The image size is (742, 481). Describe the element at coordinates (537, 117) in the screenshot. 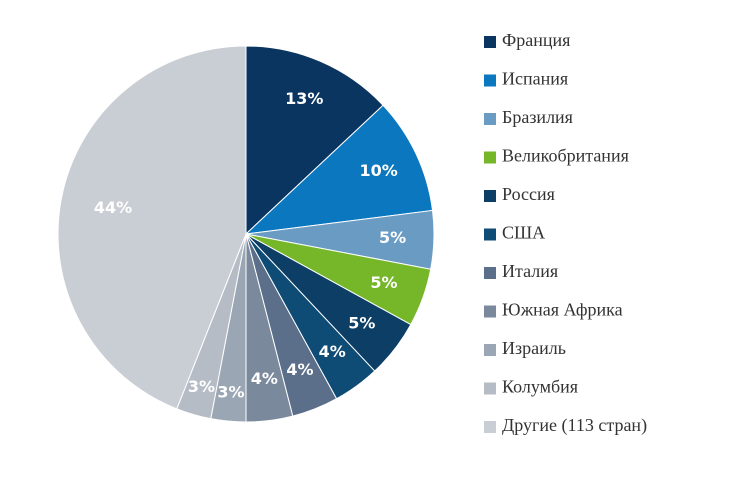

I see `legend-label: Бразилия` at that location.